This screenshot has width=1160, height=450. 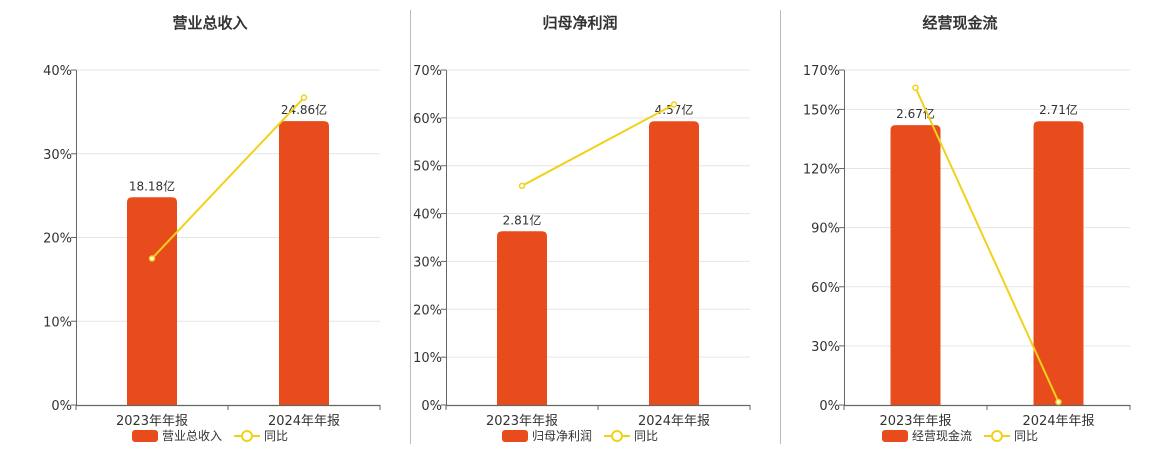 I want to click on y-tick-label: 70%, so click(x=427, y=71).